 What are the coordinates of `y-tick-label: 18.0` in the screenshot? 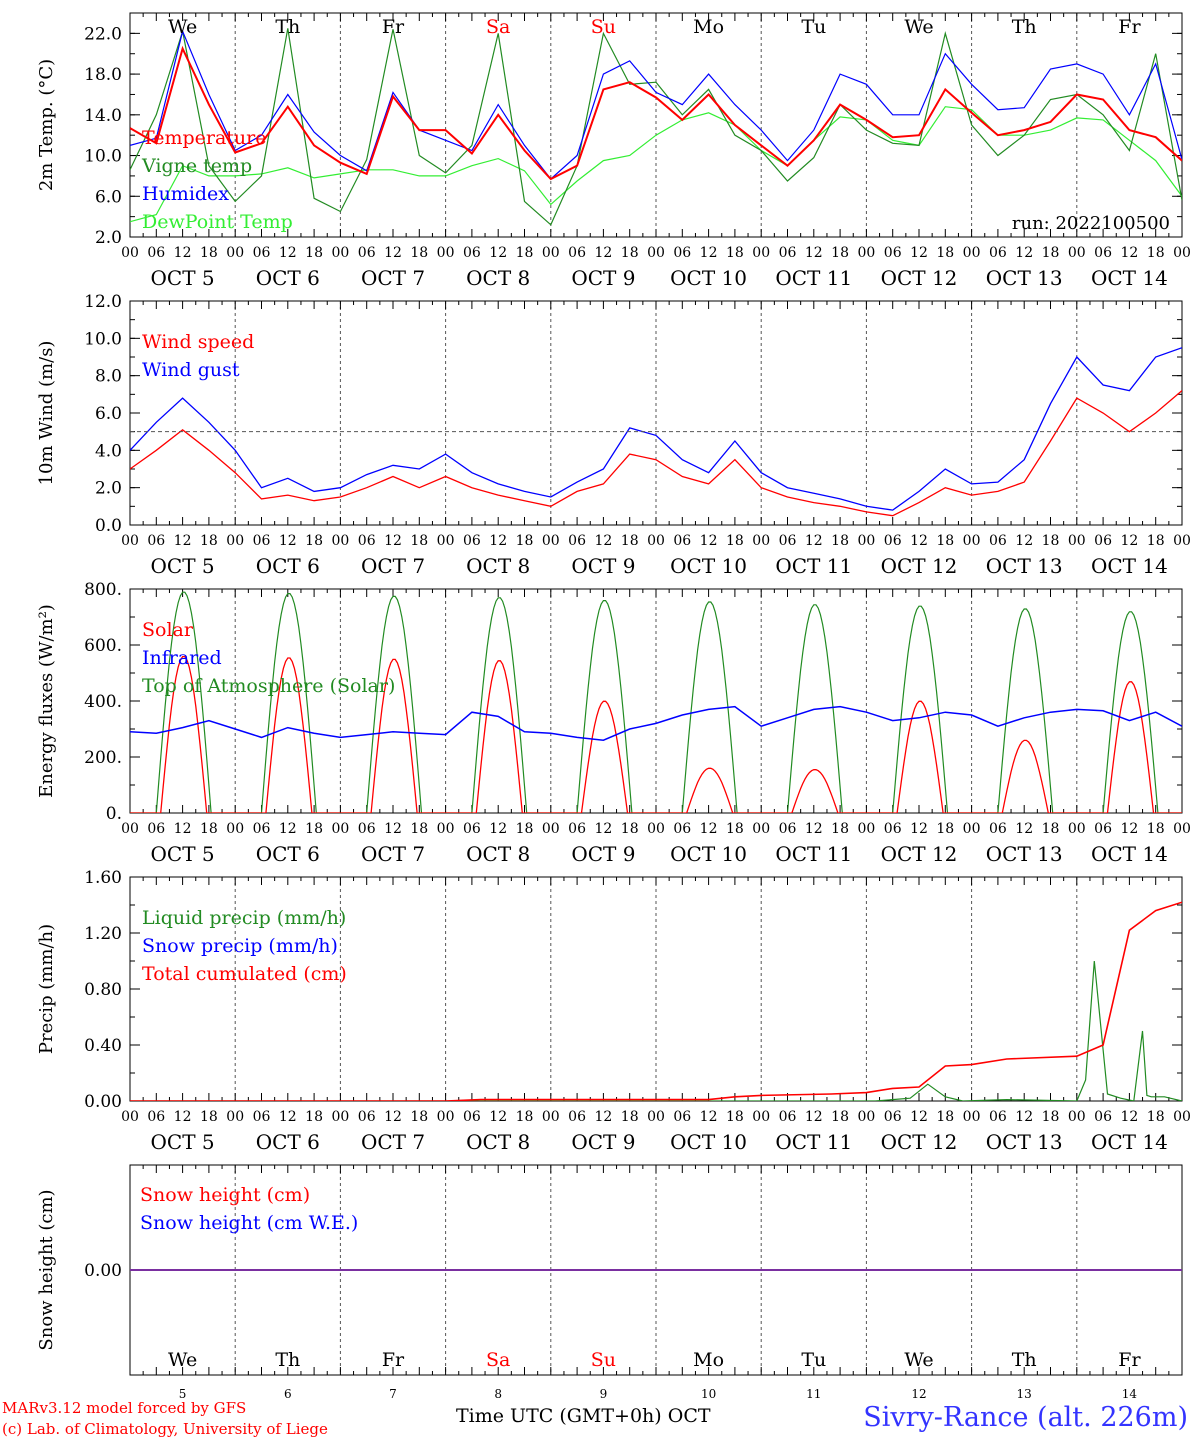 It's located at (103, 75).